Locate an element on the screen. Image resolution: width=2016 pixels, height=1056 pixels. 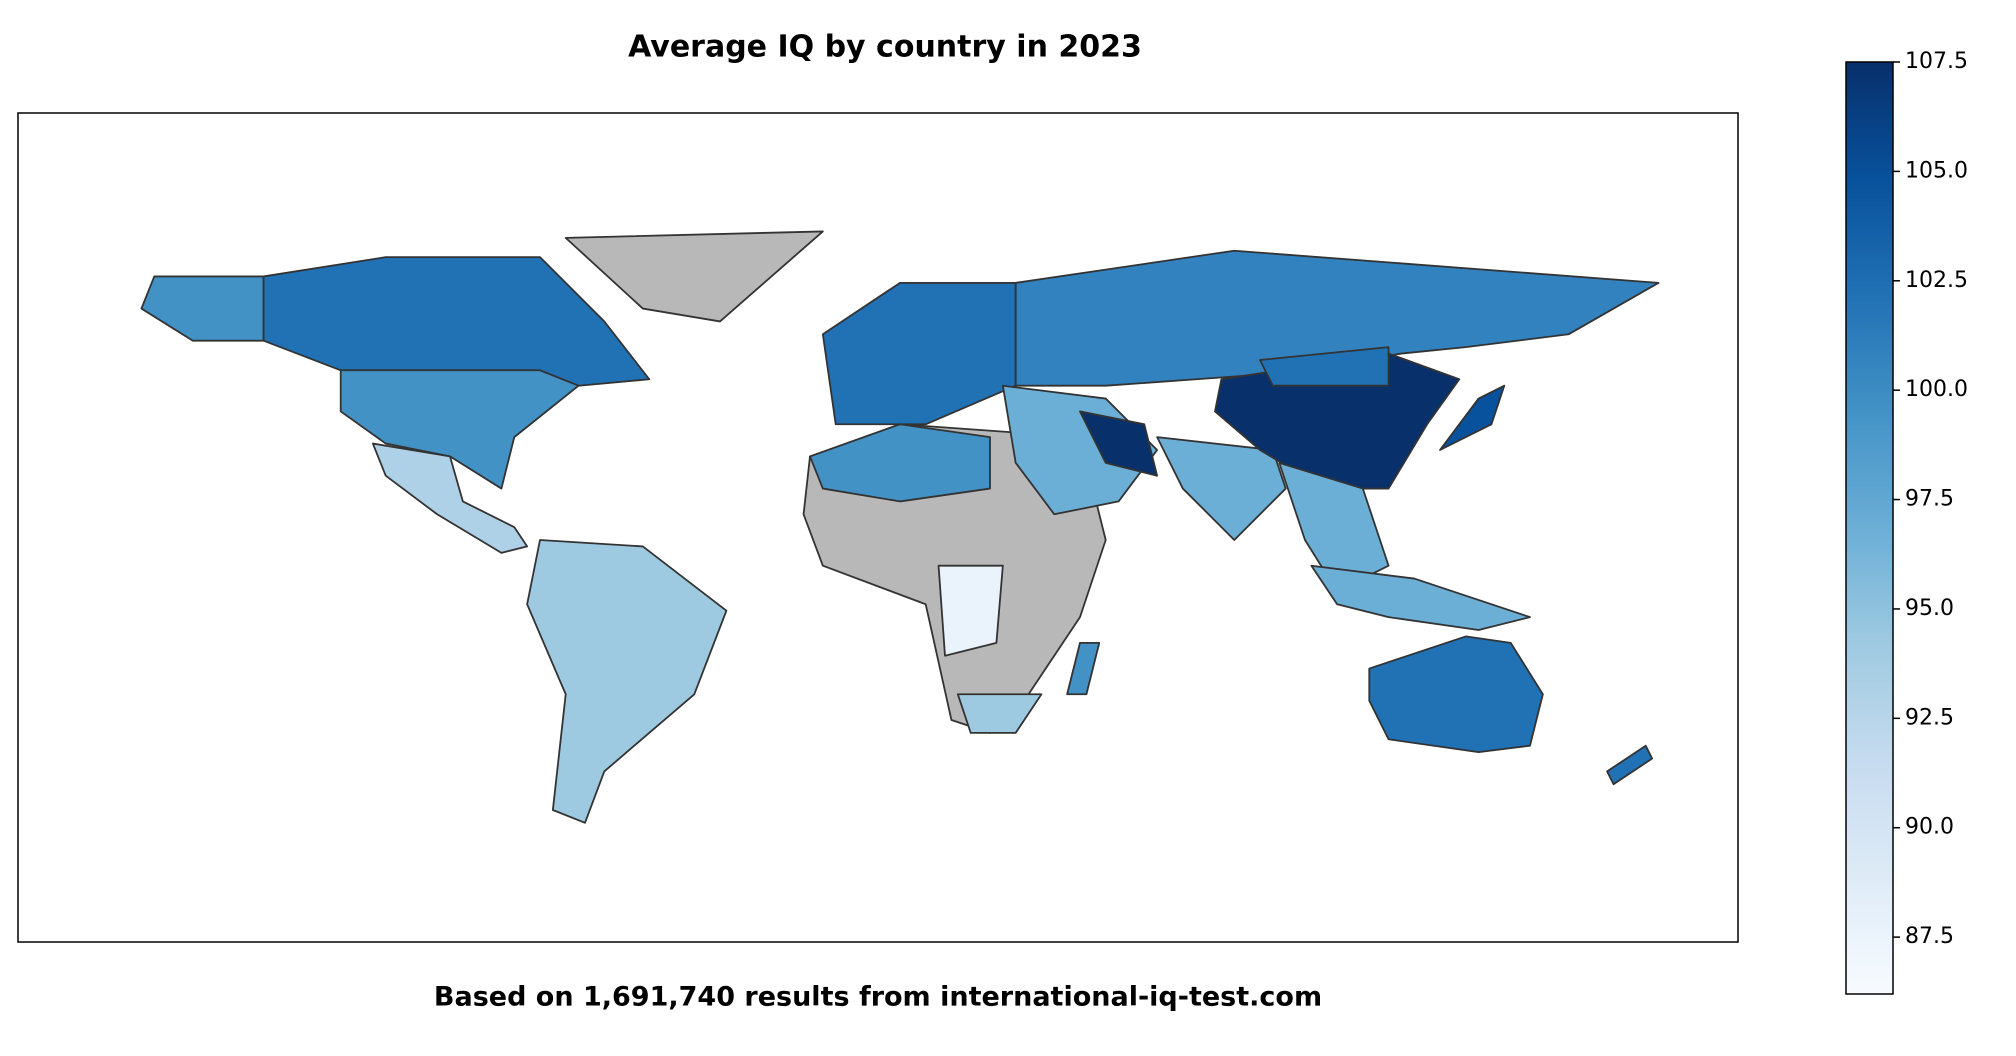
colorbar-tick-label: 92.5 is located at coordinates (1929, 717).